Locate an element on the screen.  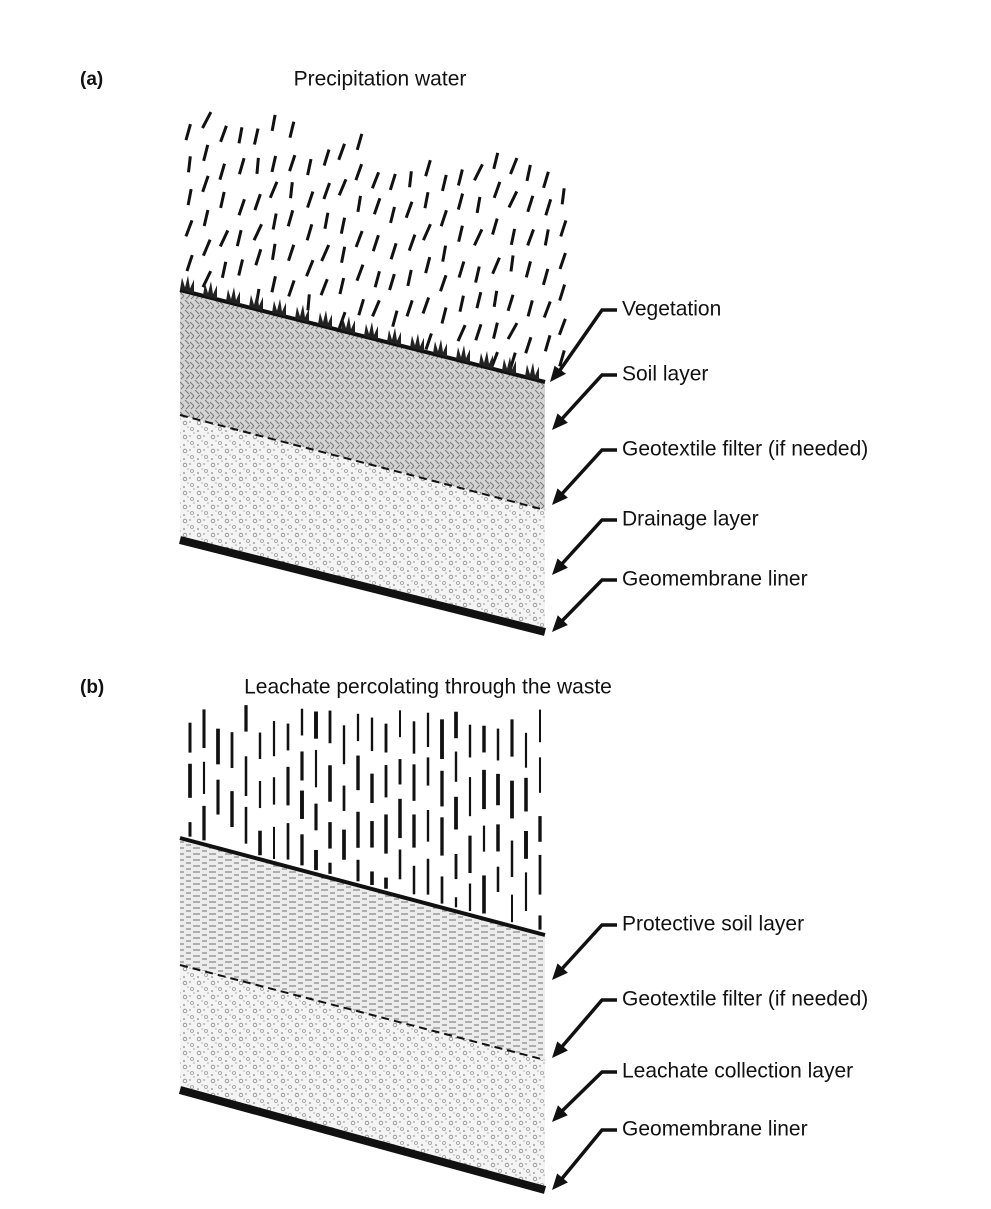
layer-label: Protective soil layer is located at coordinates (713, 924).